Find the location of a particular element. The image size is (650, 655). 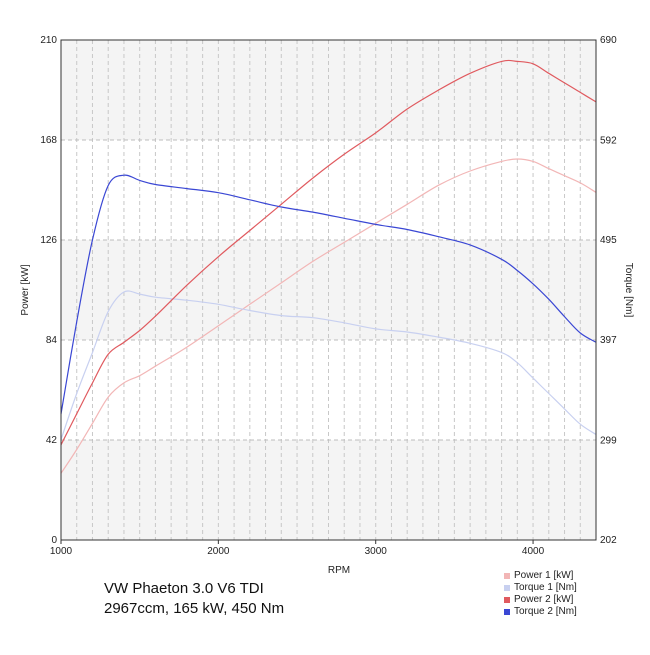

y-left-tick-label: 210 is located at coordinates (48, 40).